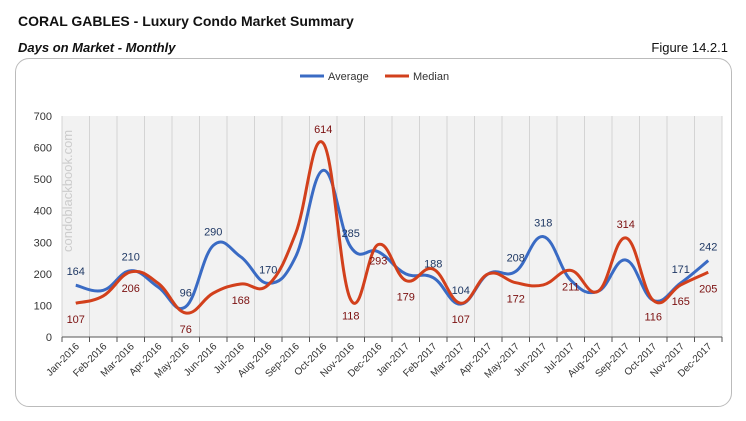 The width and height of the screenshot is (746, 421). What do you see at coordinates (689, 47) in the screenshot?
I see `figure-number: Figure 14.2.1` at bounding box center [689, 47].